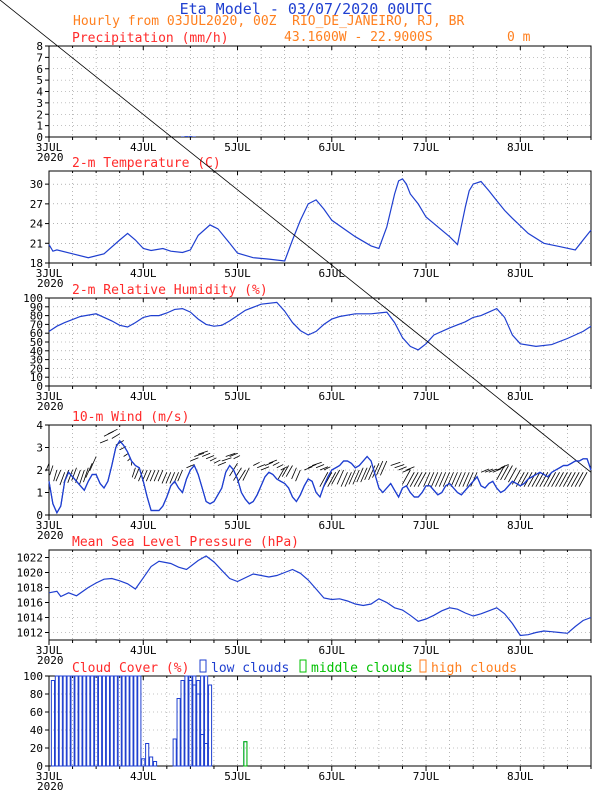  Describe the element at coordinates (170, 290) in the screenshot. I see `panel-title-rh: 2-m Relative Humidity (%)` at that location.